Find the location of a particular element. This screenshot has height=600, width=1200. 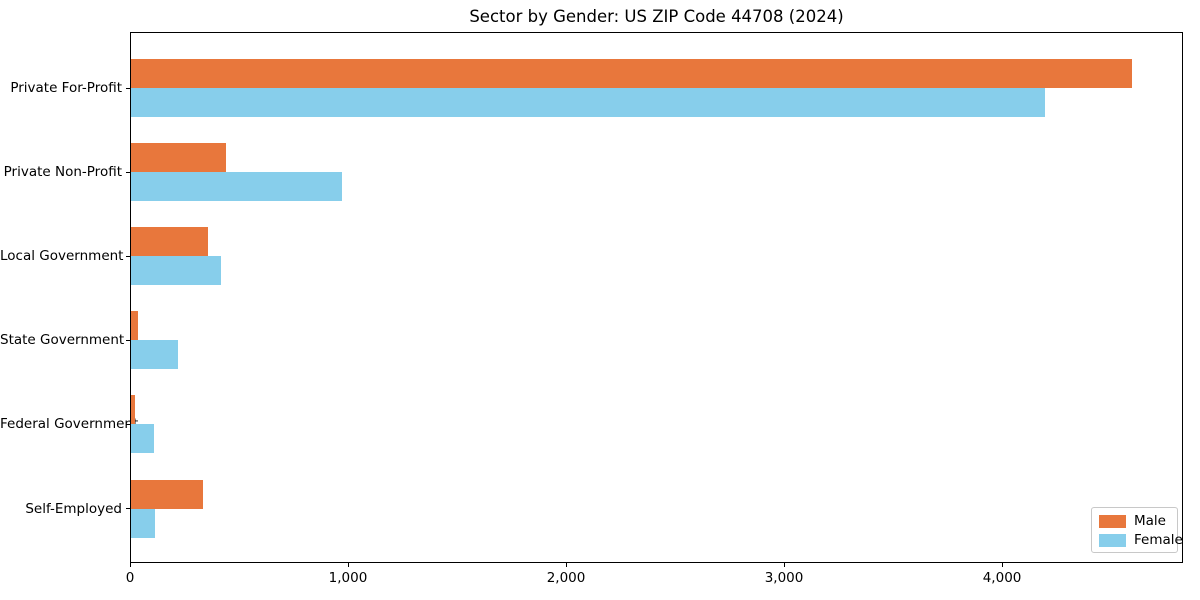

legend-swatch-female is located at coordinates (1112, 540).